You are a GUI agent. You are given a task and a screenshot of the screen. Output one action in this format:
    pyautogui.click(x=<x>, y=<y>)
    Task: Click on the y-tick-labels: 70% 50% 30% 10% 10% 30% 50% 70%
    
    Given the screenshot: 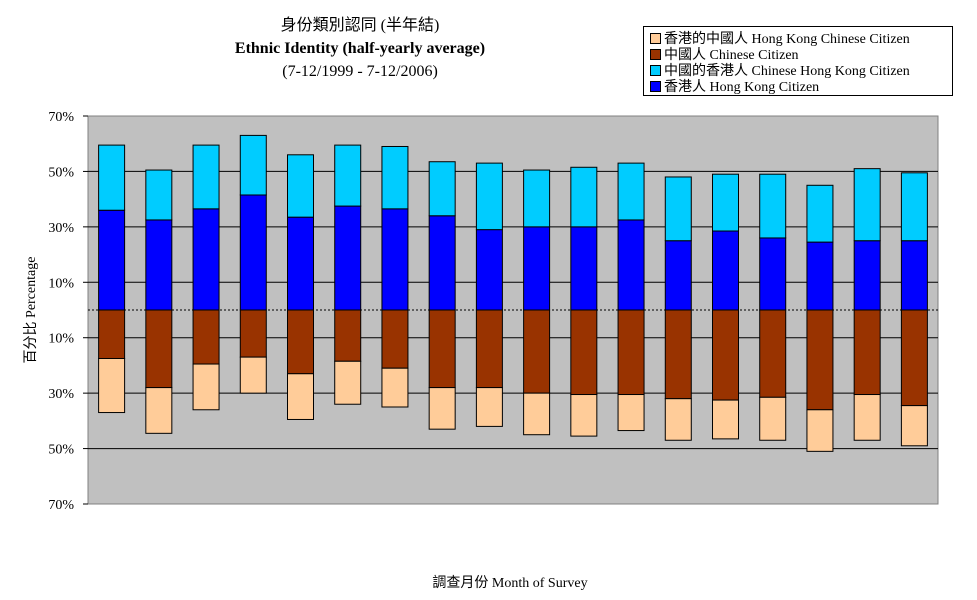 What is the action you would take?
    pyautogui.click(x=68, y=311)
    